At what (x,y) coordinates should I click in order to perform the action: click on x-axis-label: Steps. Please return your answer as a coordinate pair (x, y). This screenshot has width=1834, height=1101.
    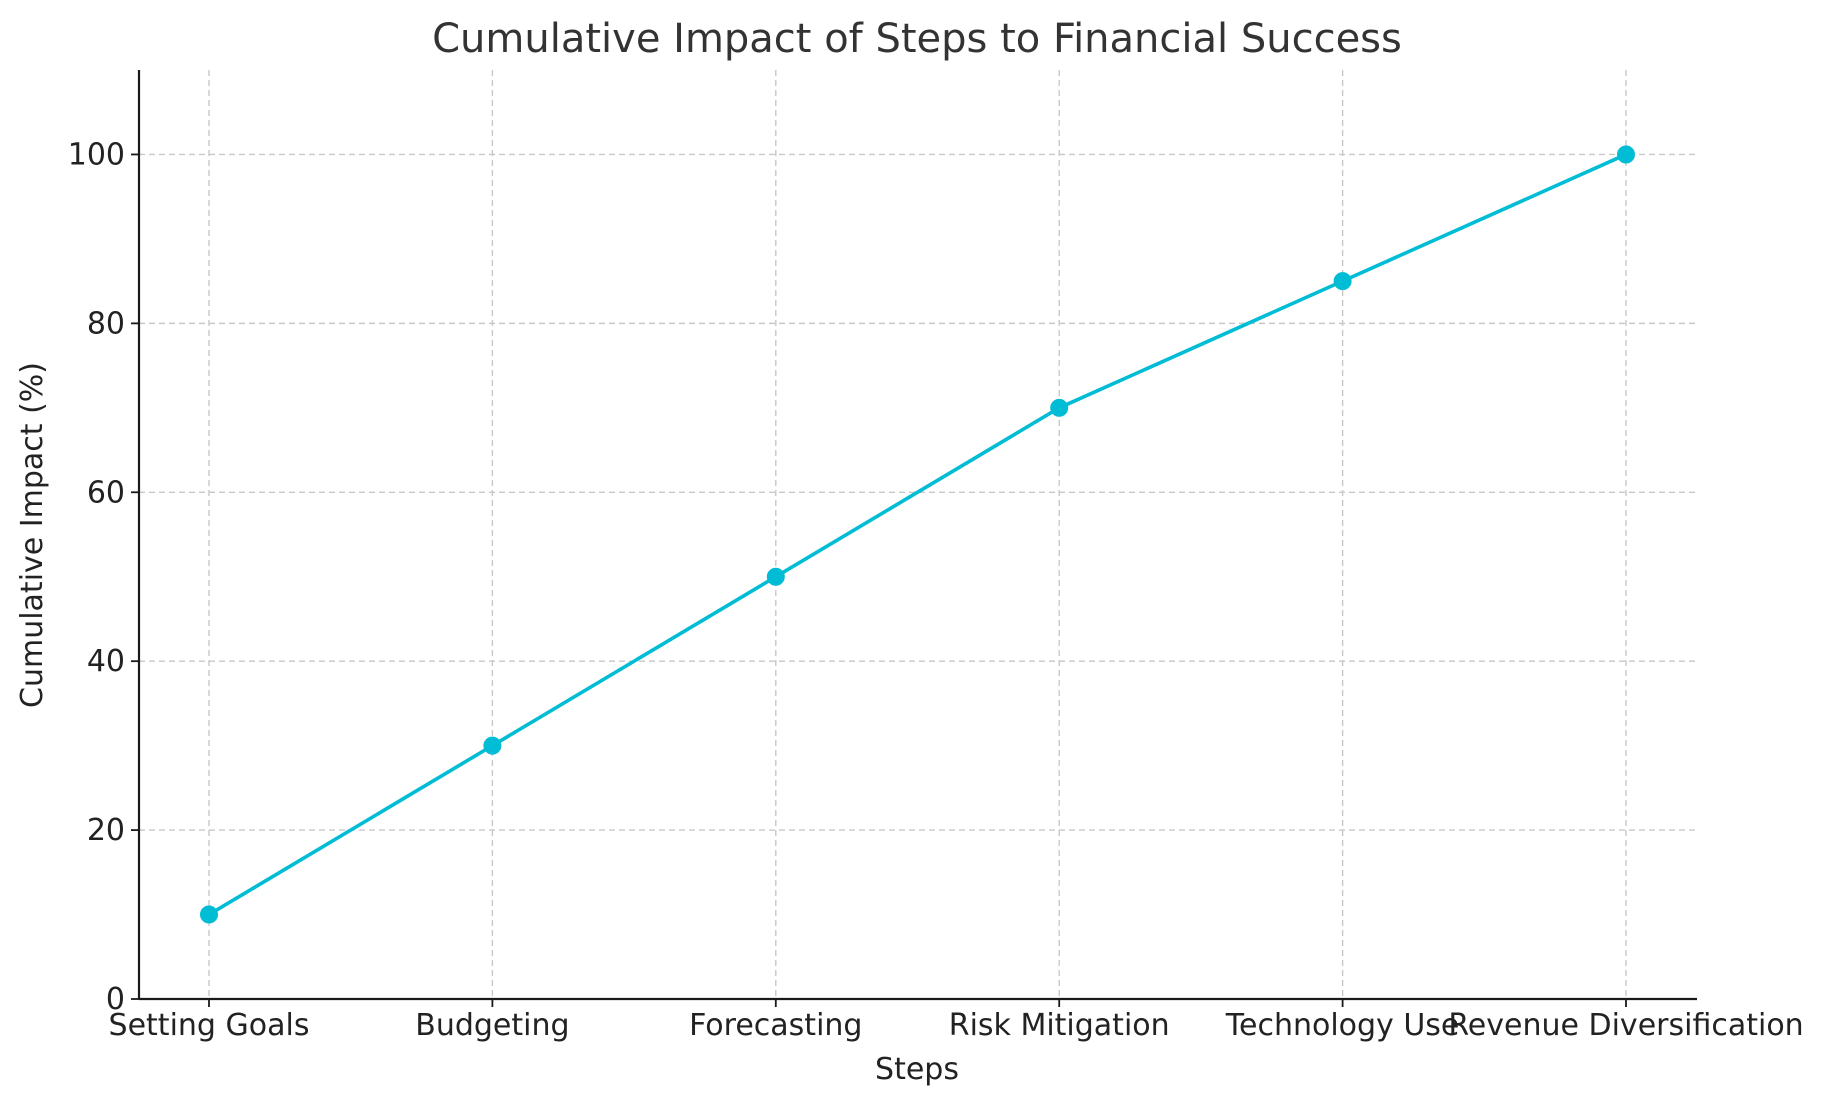
    Looking at the image, I should click on (917, 1069).